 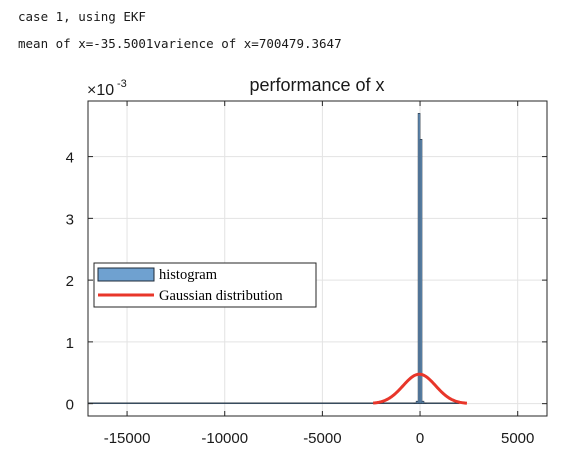 I want to click on legend: histogram Gaussian distribution, so click(x=205, y=285).